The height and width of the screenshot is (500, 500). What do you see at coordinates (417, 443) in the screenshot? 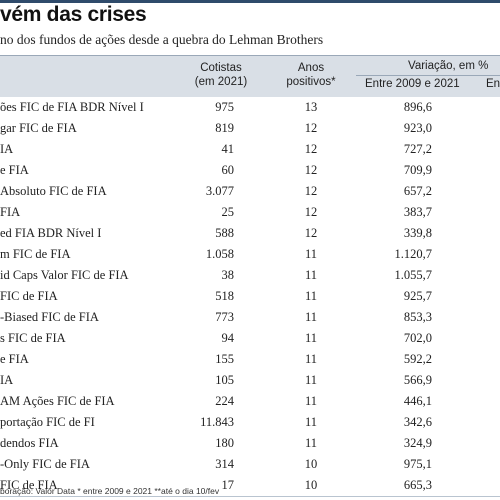
I see `variacao-cell: 324,9` at bounding box center [417, 443].